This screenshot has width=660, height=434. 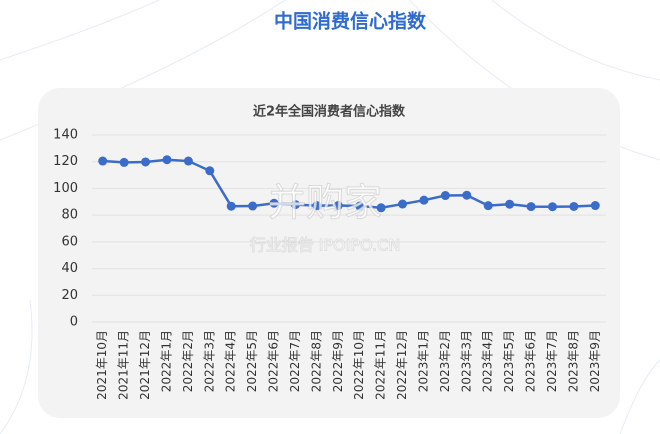 I want to click on x-tick-label: 2022年9月, so click(x=338, y=361).